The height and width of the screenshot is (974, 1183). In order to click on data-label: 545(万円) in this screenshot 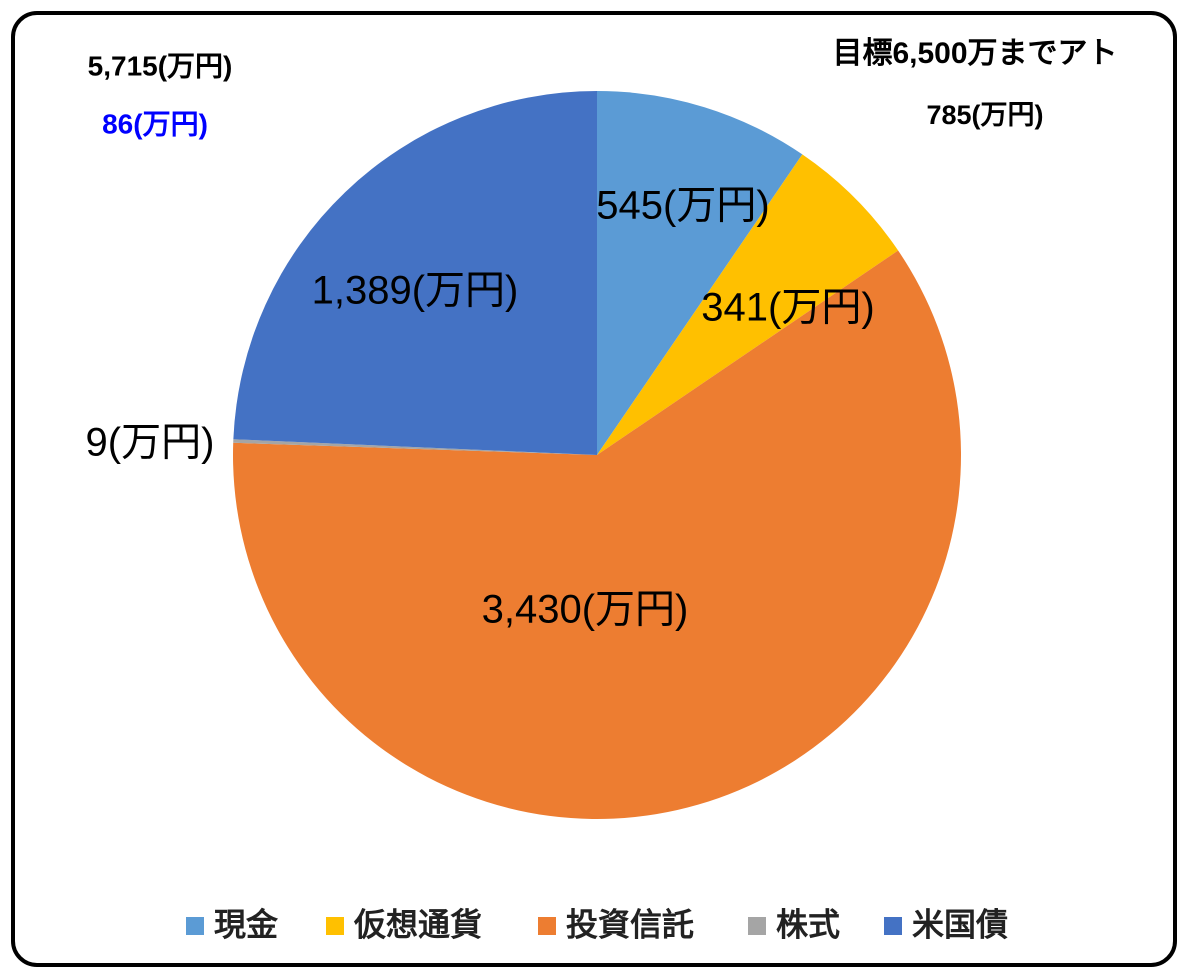, I will do `click(682, 206)`.